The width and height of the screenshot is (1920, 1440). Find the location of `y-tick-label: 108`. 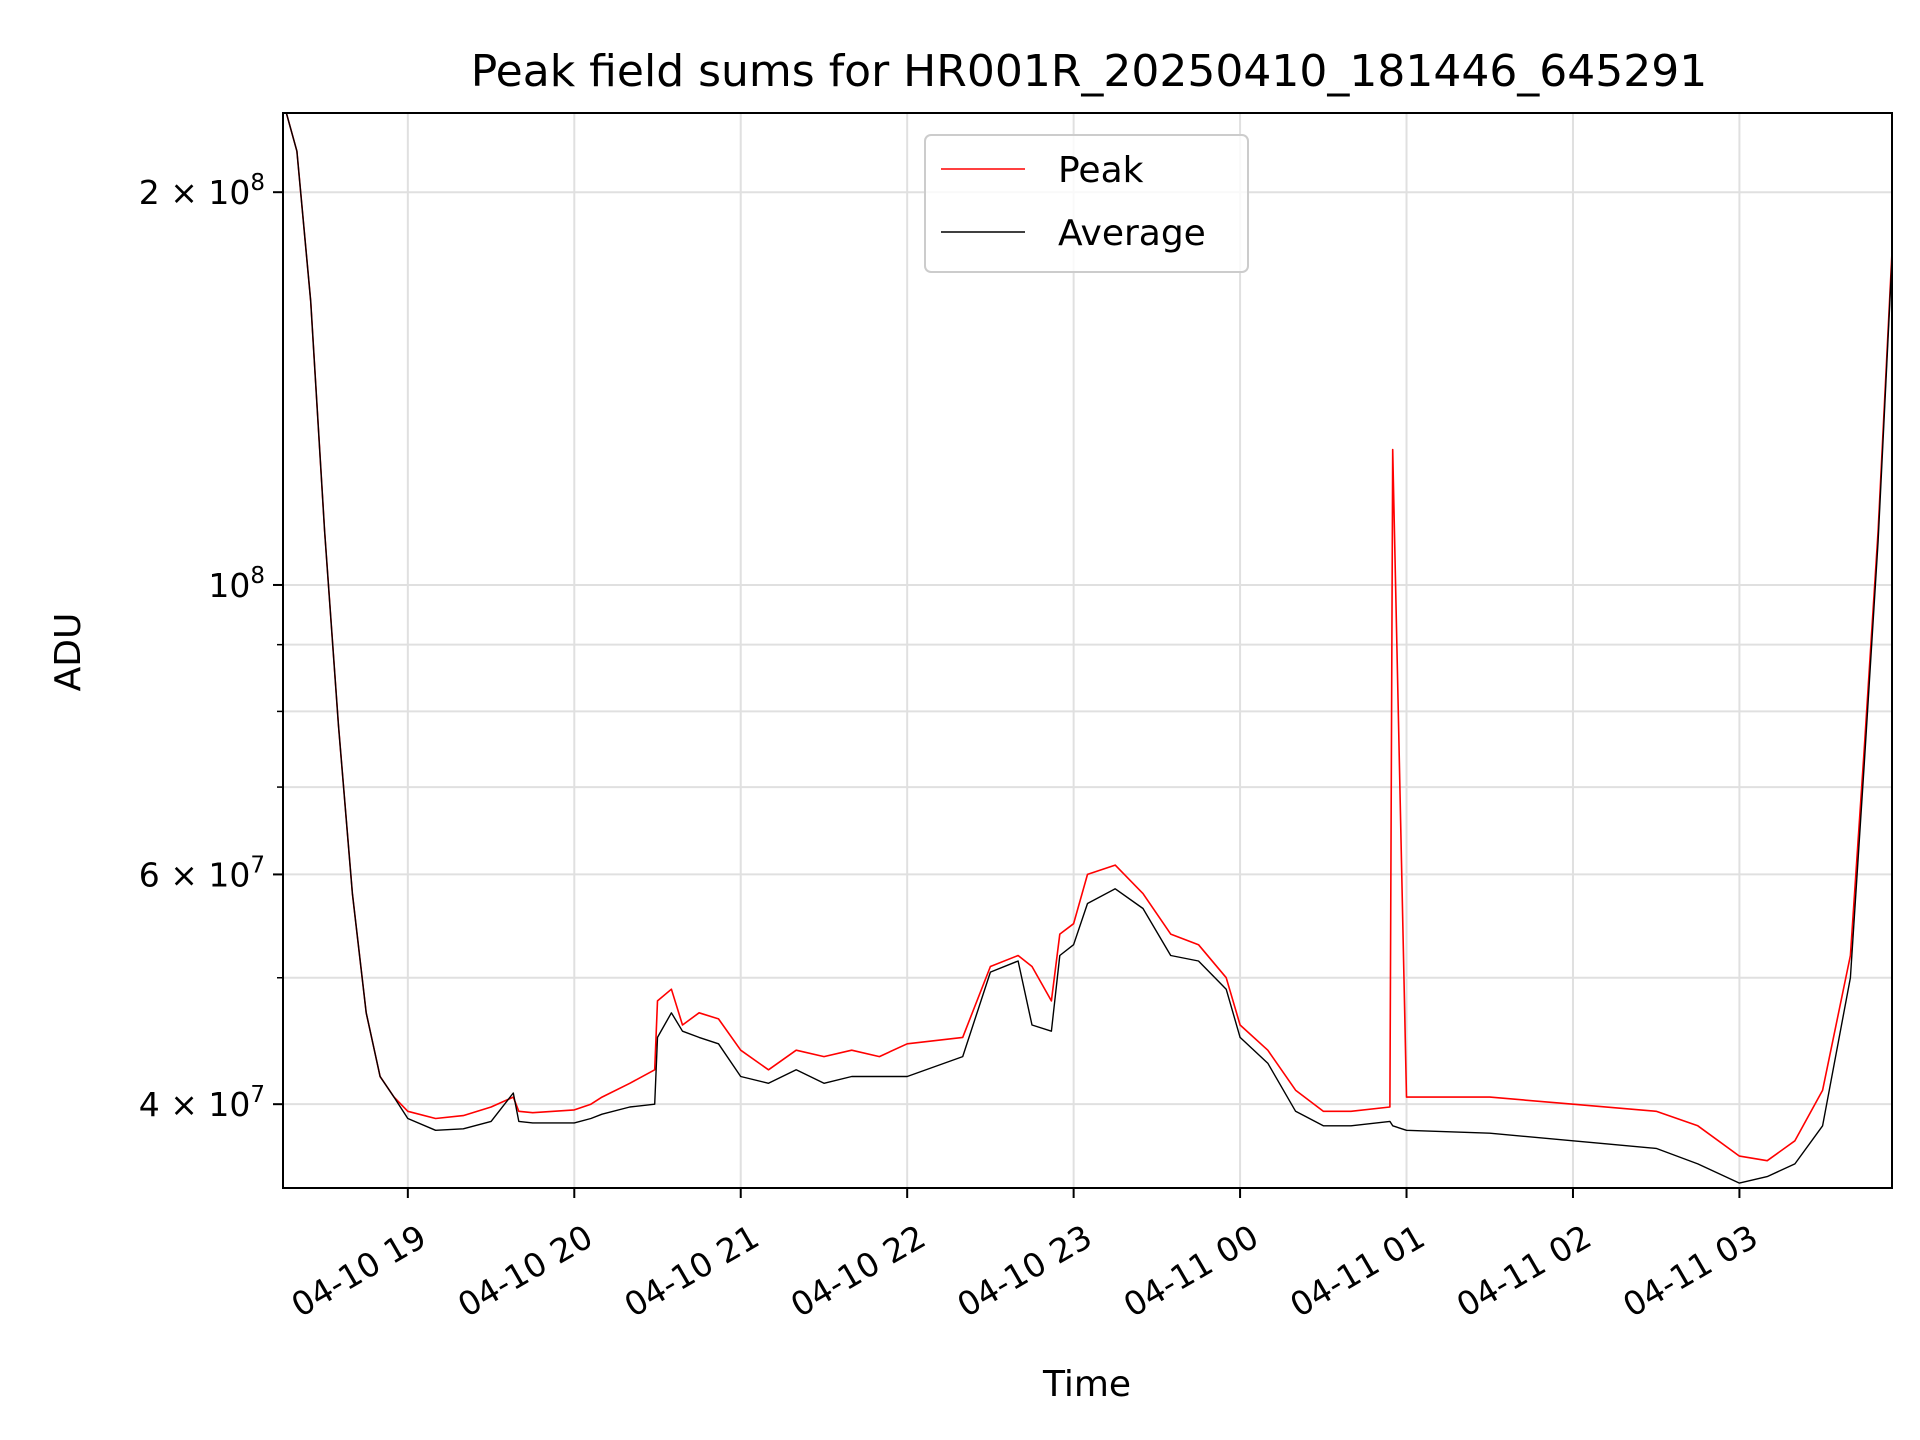

y-tick-label: 108 is located at coordinates (236, 584).